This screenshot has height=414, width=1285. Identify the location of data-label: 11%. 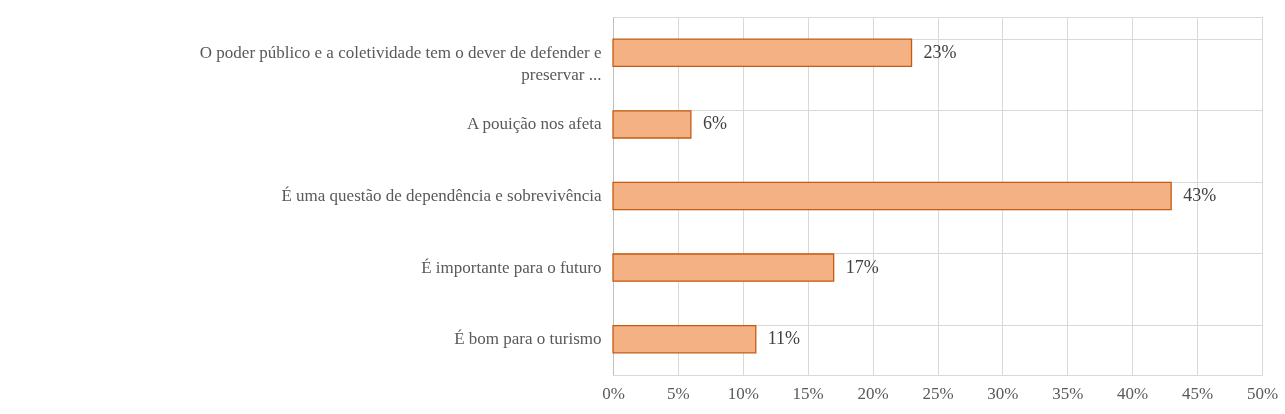
(784, 338).